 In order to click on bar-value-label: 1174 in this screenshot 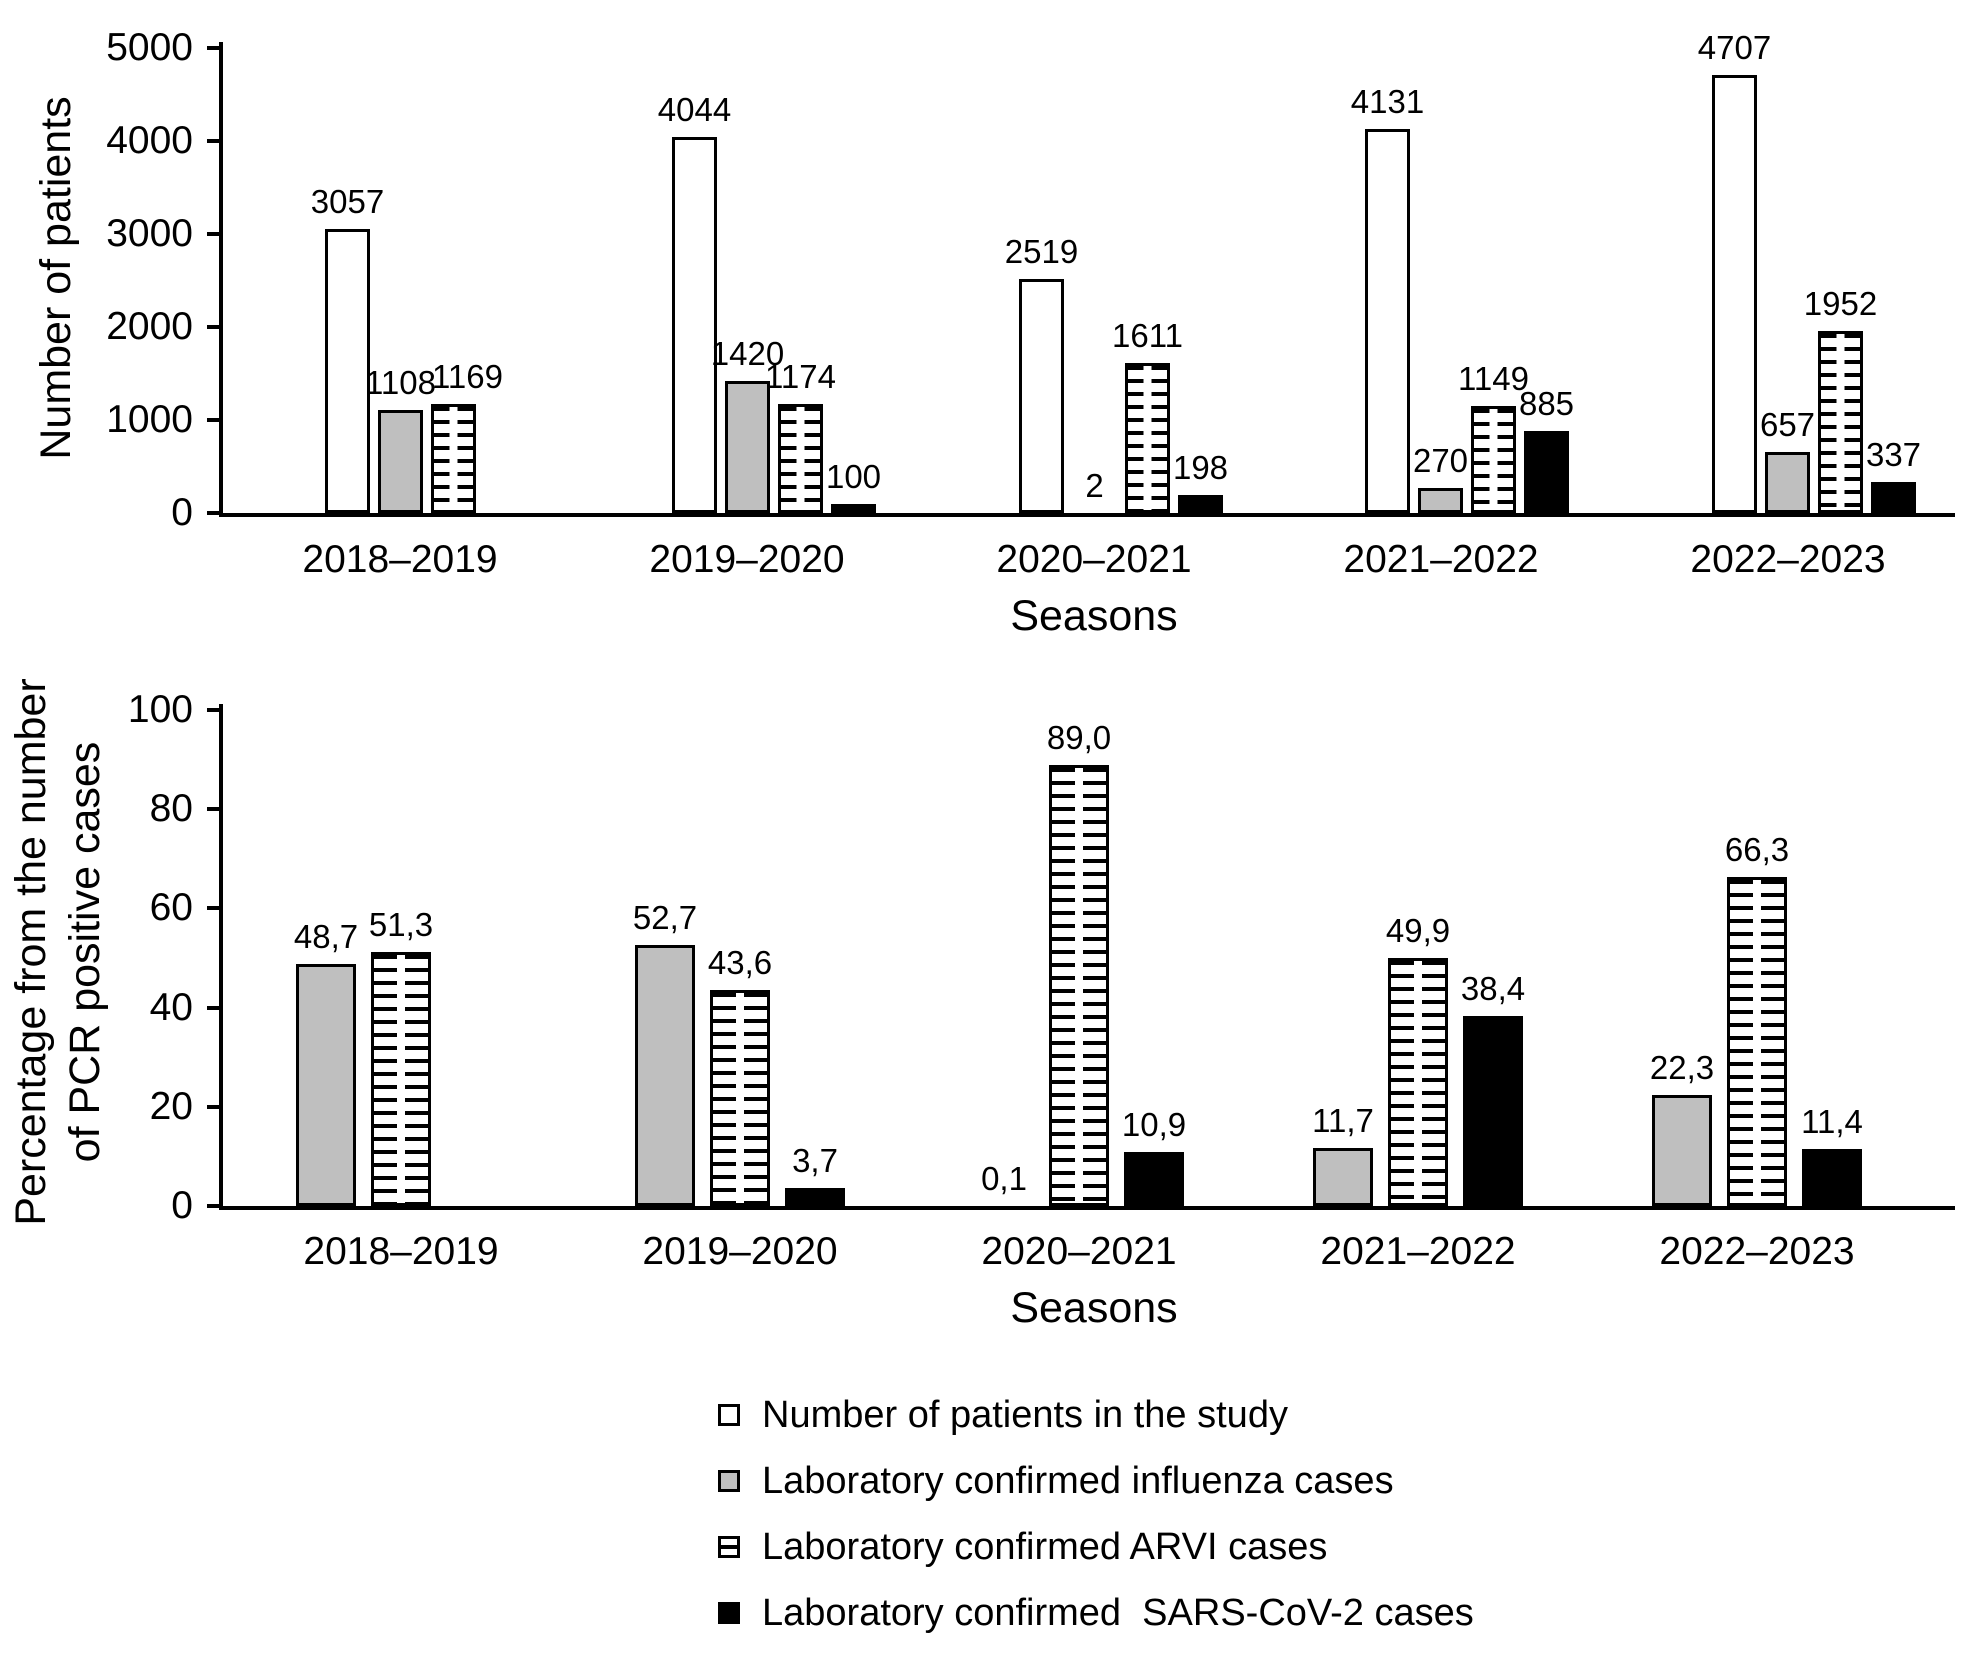, I will do `click(800, 376)`.